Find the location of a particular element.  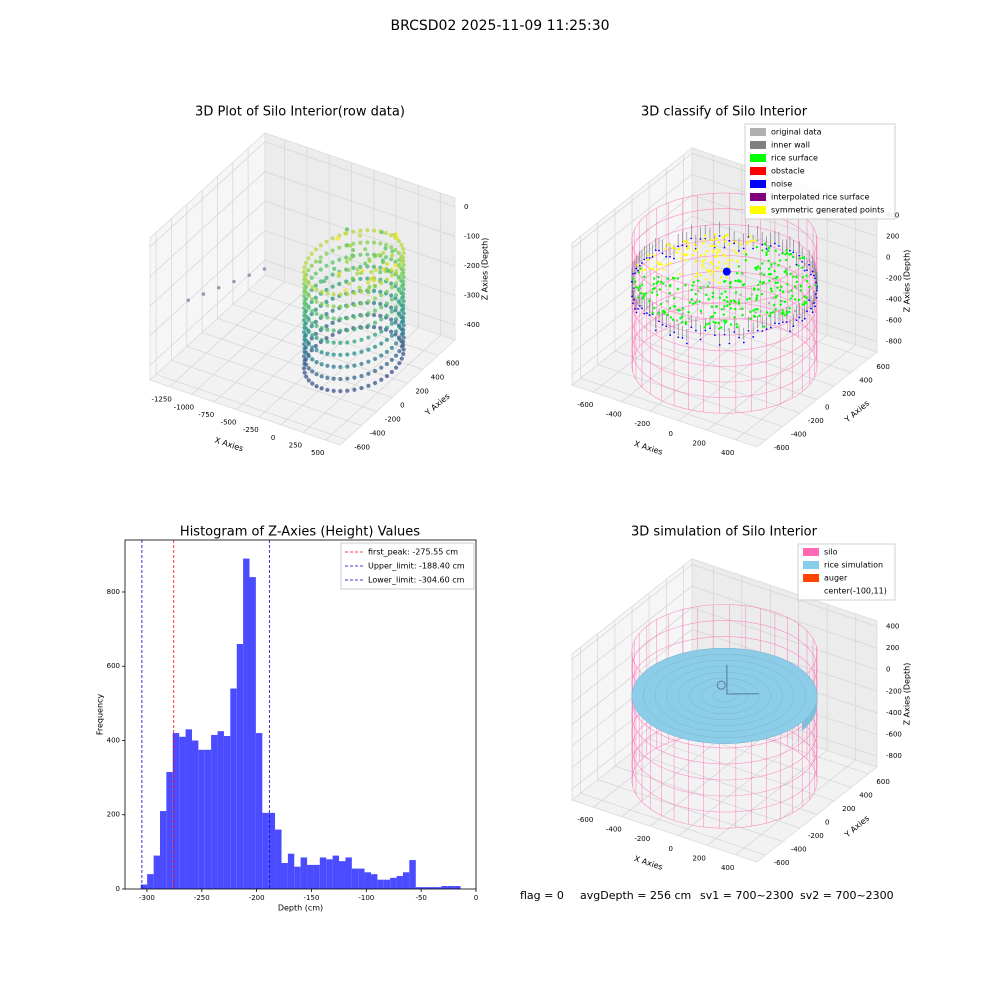

x-axis-label: Depth (cm) is located at coordinates (300, 908).